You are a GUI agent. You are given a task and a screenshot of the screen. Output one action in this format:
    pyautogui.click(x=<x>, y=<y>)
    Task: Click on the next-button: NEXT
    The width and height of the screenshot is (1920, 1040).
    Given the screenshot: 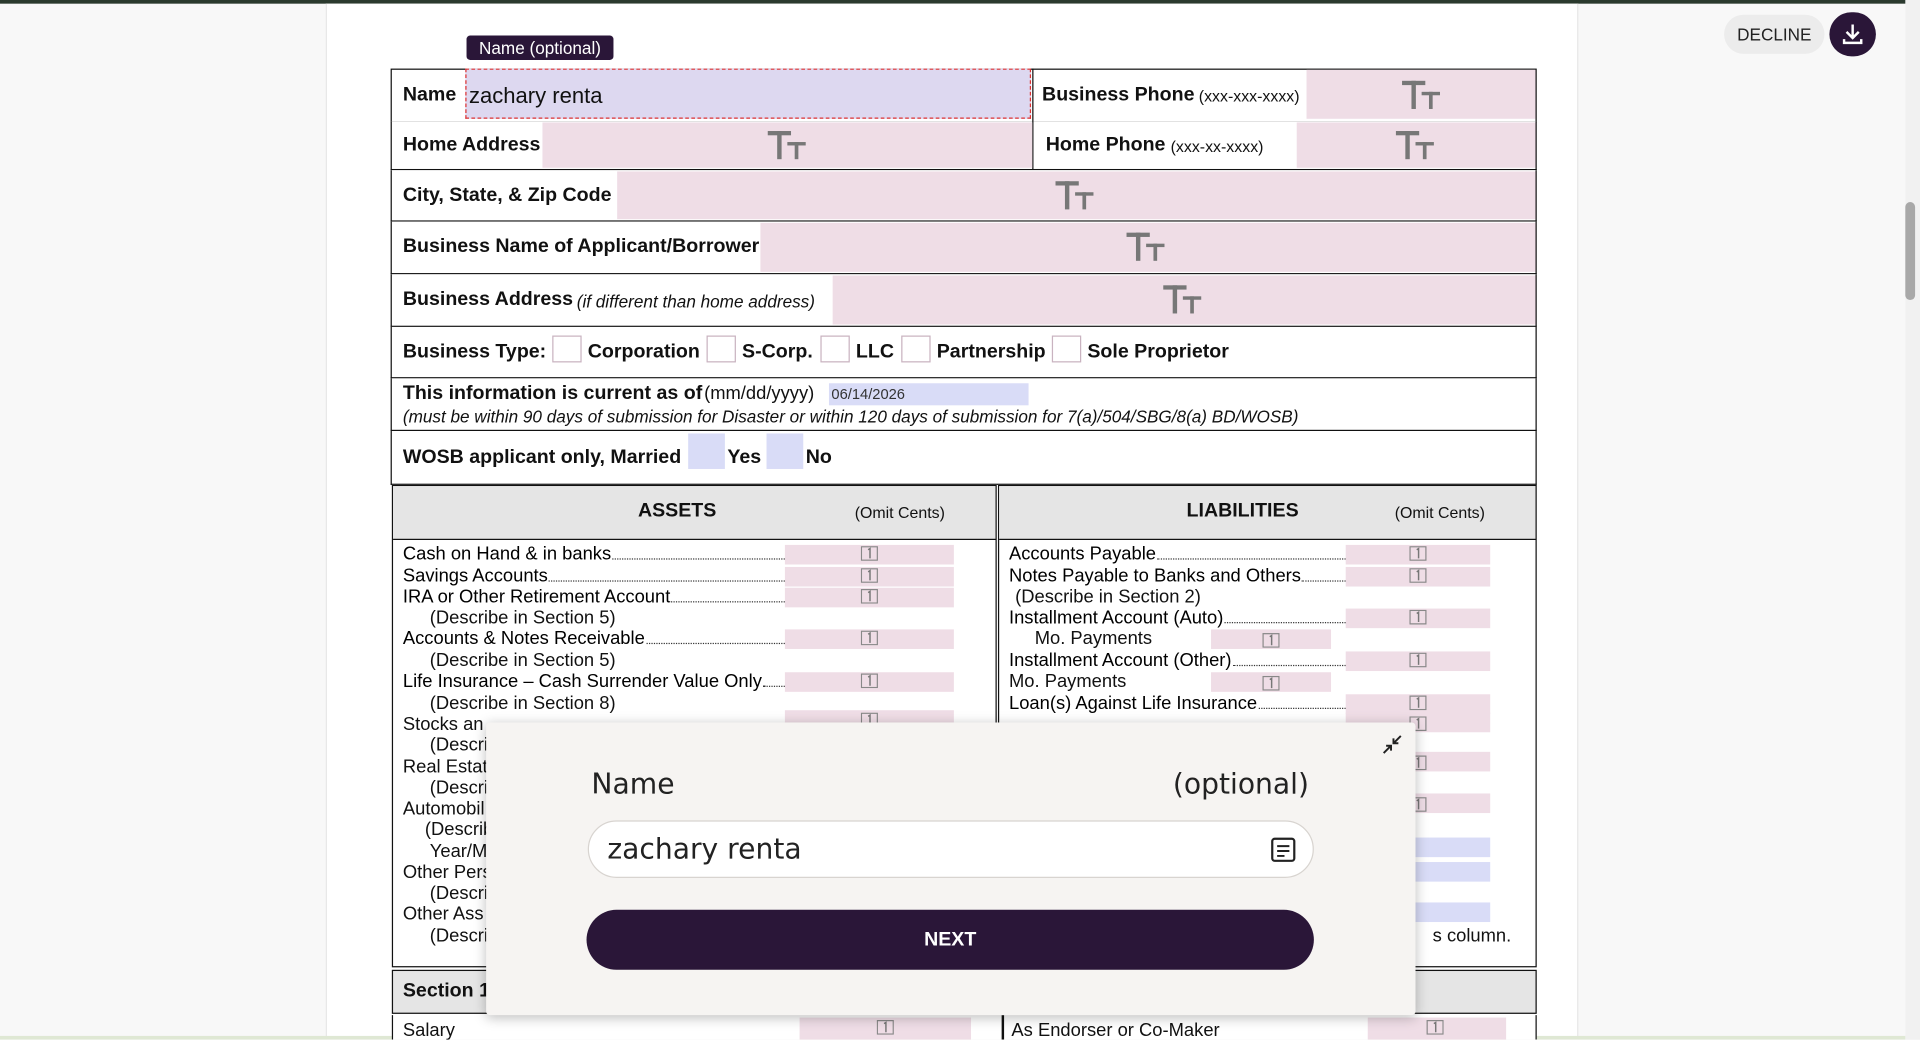 What is the action you would take?
    pyautogui.click(x=950, y=939)
    